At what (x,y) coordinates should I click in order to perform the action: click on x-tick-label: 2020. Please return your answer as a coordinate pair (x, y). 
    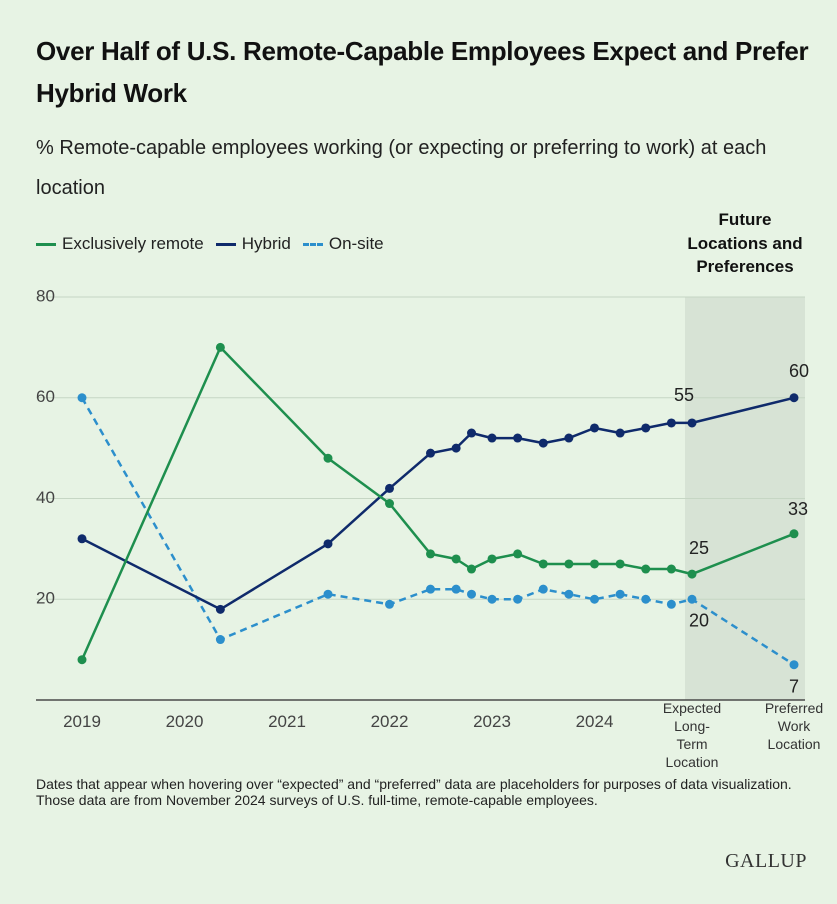
    Looking at the image, I should click on (185, 721).